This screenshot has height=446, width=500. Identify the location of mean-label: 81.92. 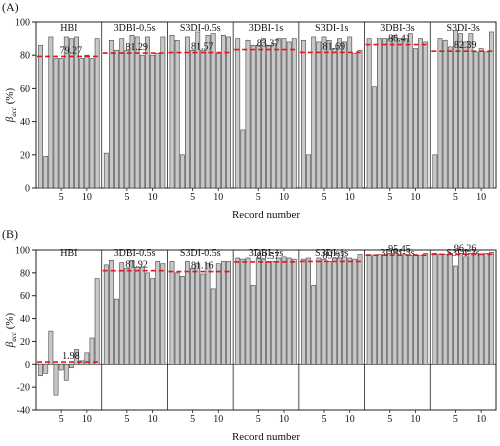
(136, 265).